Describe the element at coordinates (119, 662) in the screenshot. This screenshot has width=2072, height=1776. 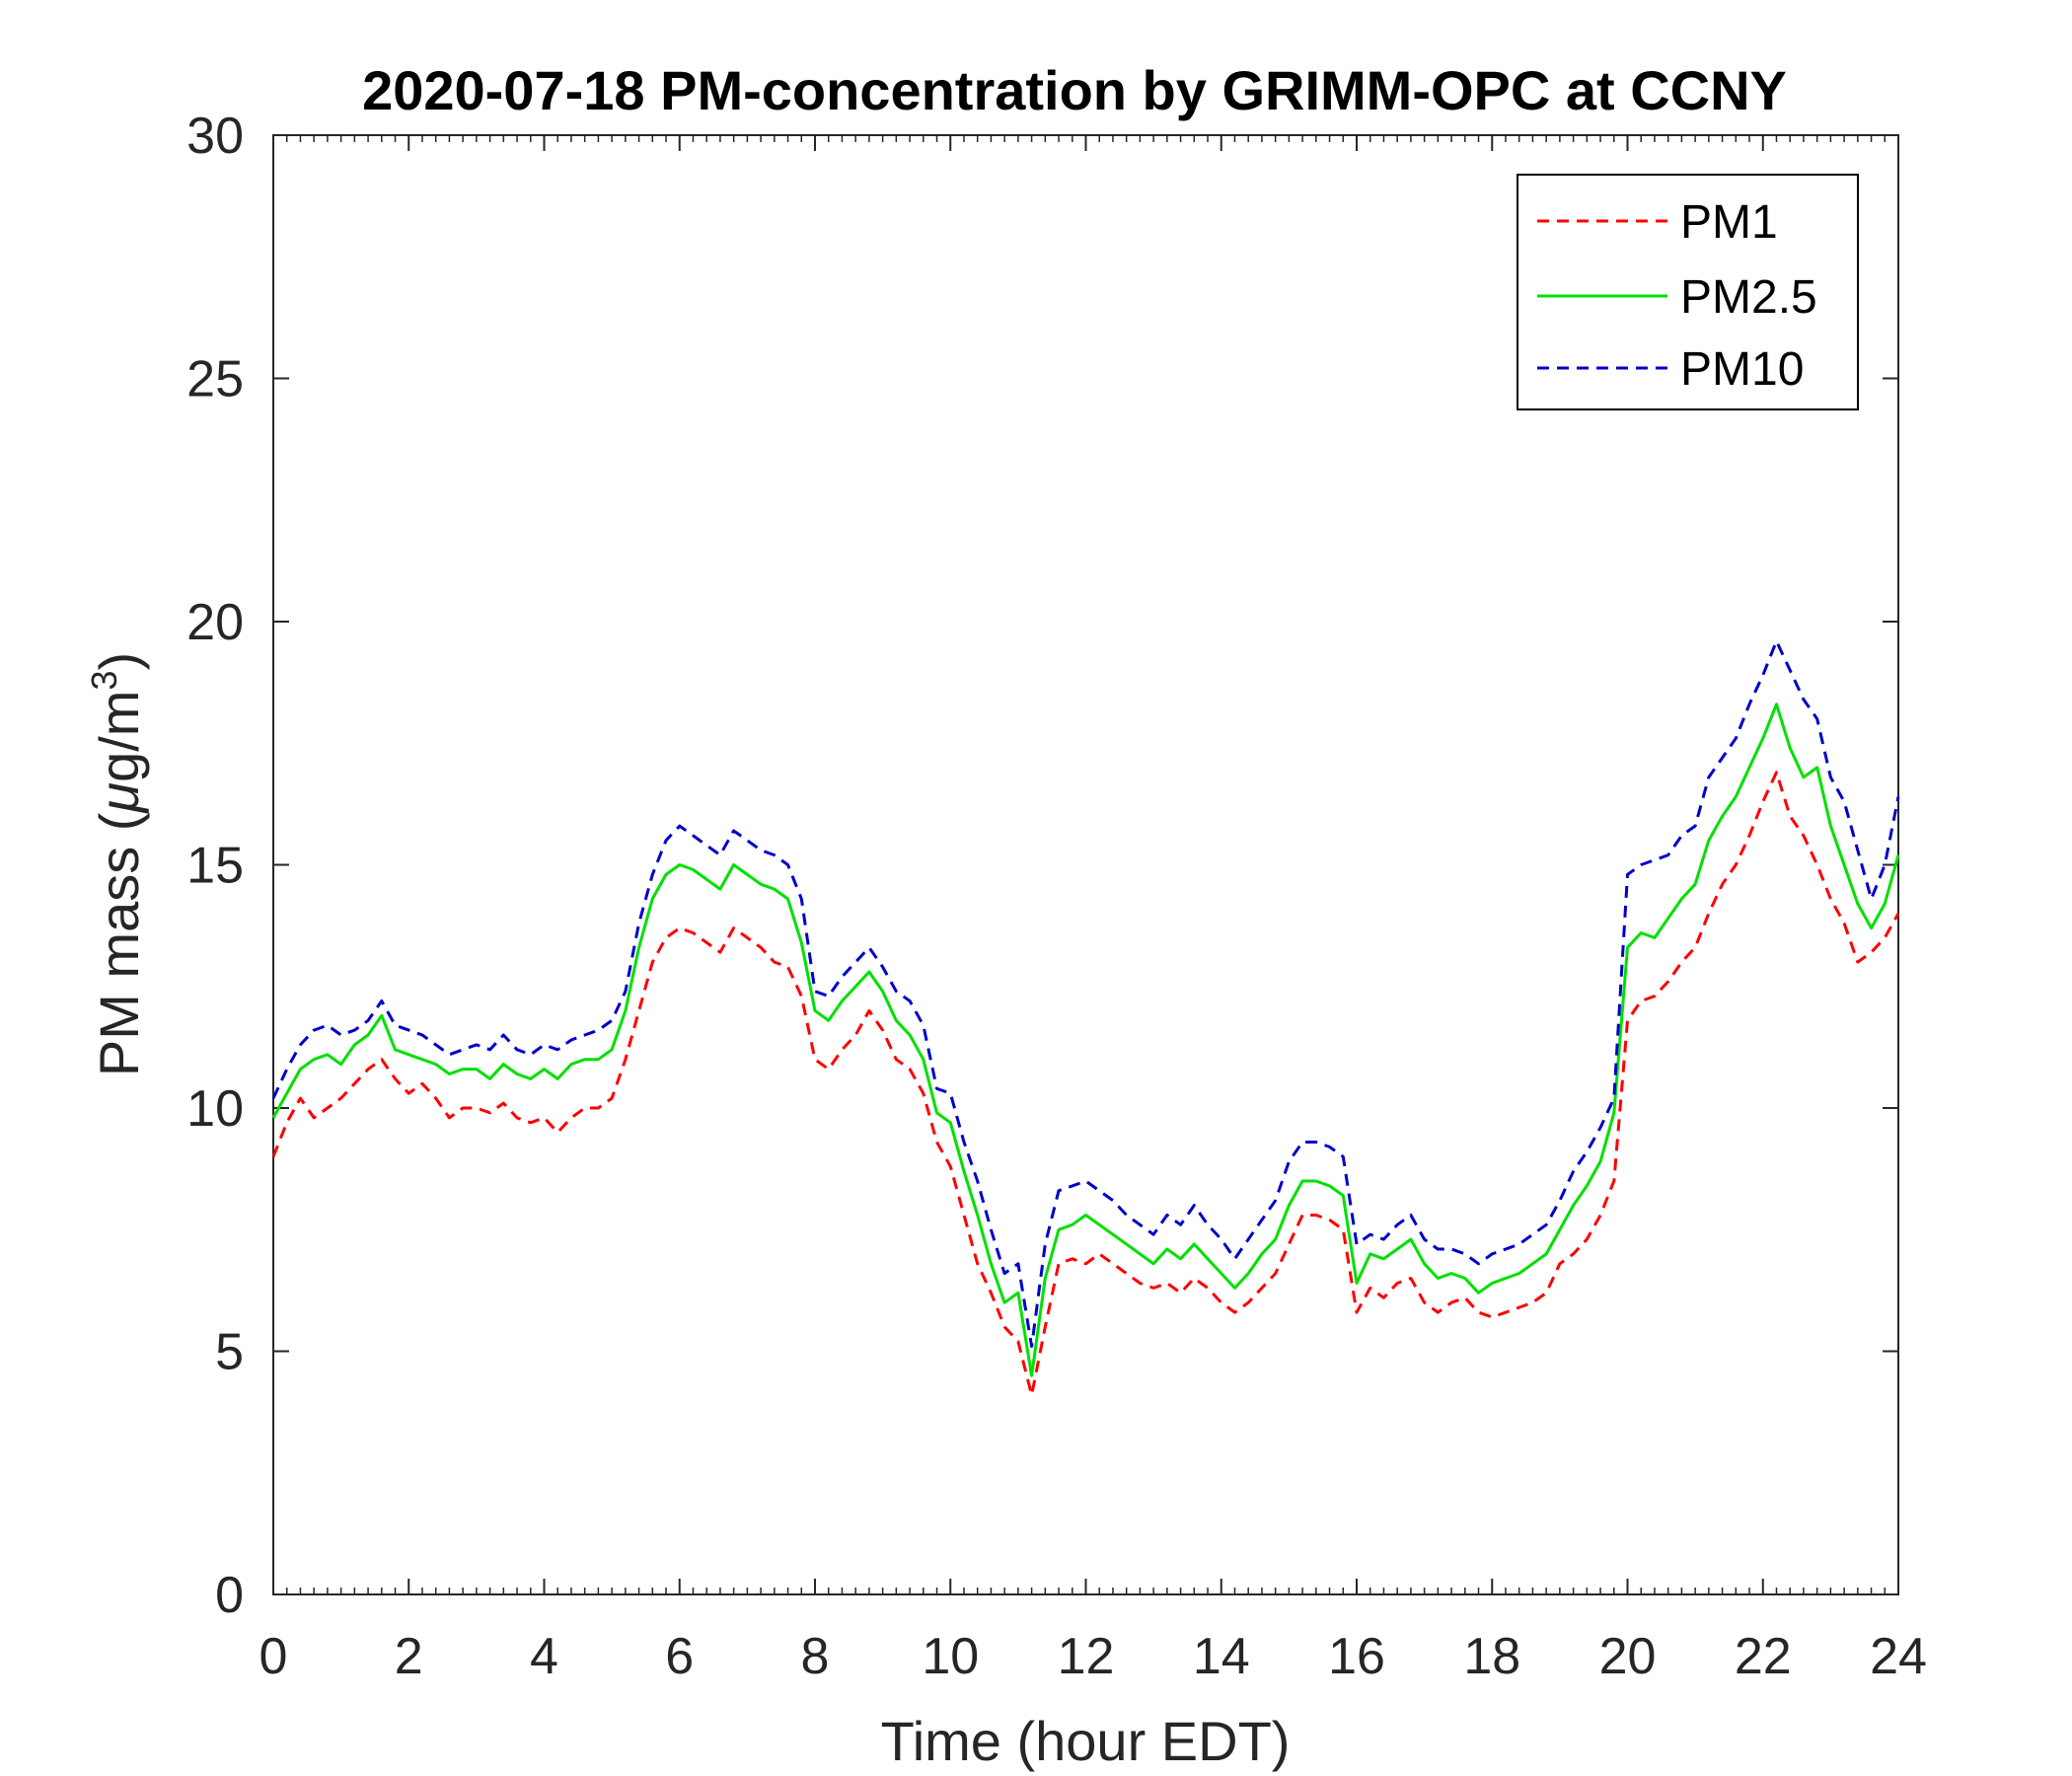
I see `y-axis-label-suffix: )` at that location.